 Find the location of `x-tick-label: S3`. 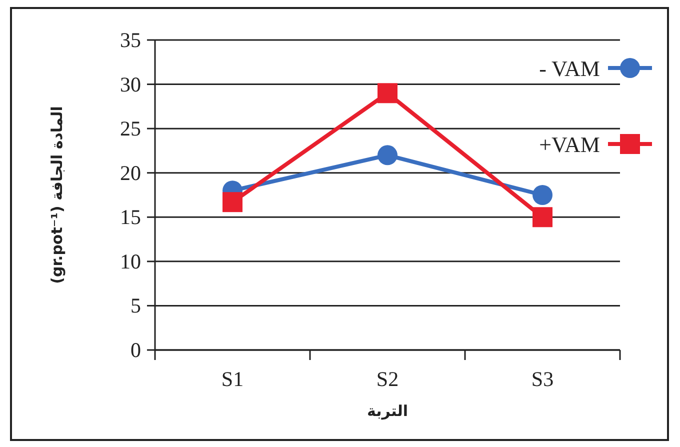

x-tick-label: S3 is located at coordinates (542, 379).